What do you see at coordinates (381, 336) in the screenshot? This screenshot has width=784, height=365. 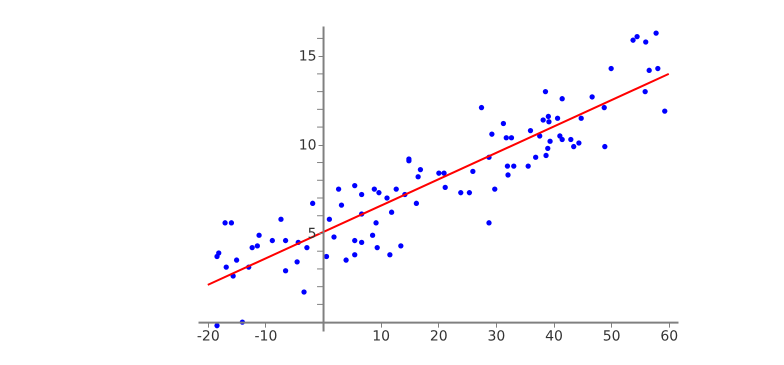 I see `x-tick-label: 10` at bounding box center [381, 336].